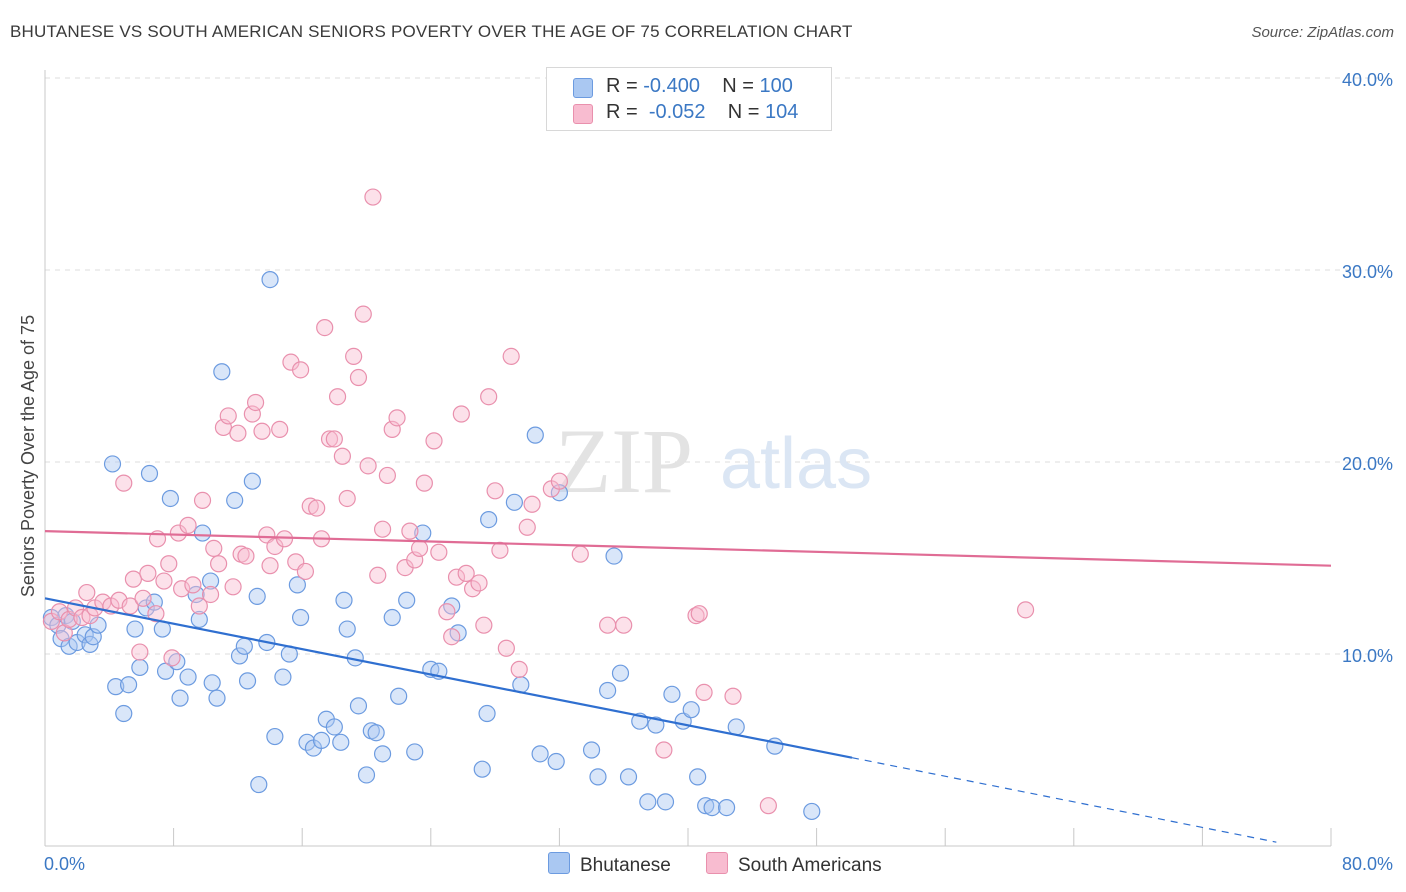  What do you see at coordinates (1064, 800) in the screenshot?
I see `trend-line-extension` at bounding box center [1064, 800].